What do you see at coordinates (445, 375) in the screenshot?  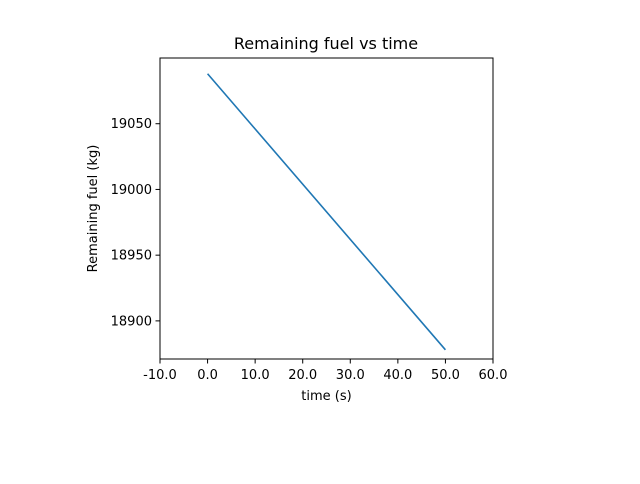 I see `x-tick-label: 50.0` at bounding box center [445, 375].